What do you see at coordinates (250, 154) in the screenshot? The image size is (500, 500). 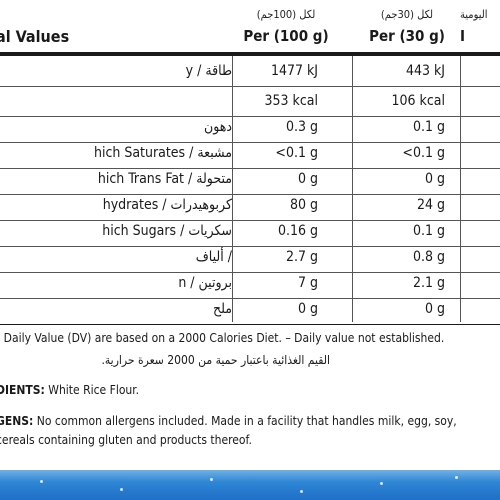 I see `table-row-saturates: hich Saturates / مشبعة <0.1 g <0.1 g` at bounding box center [250, 154].